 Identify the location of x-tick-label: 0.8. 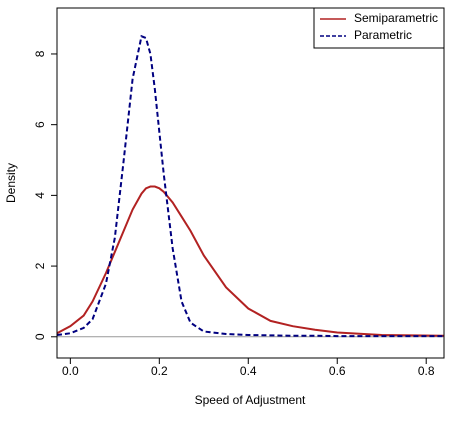
(426, 371).